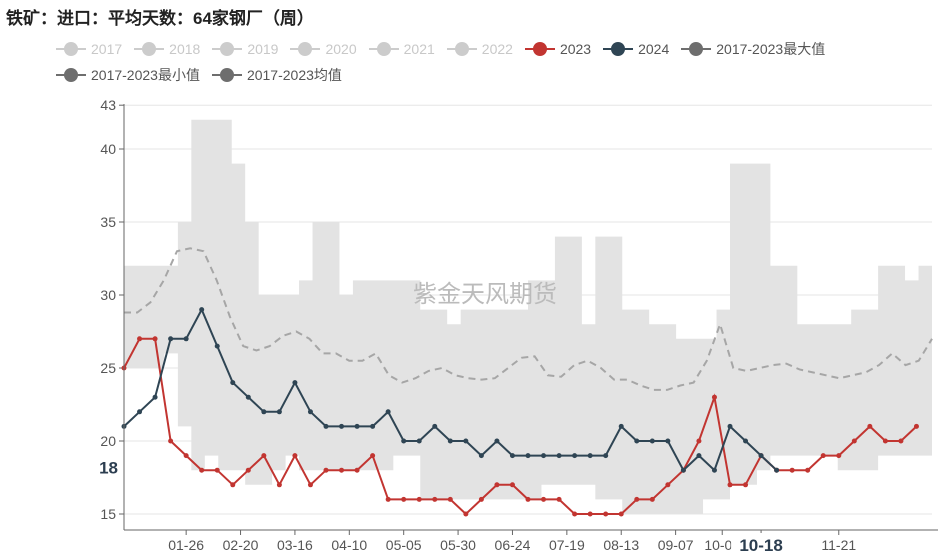 Image resolution: width=940 pixels, height=560 pixels. I want to click on y-tick-label: 30, so click(108, 295).